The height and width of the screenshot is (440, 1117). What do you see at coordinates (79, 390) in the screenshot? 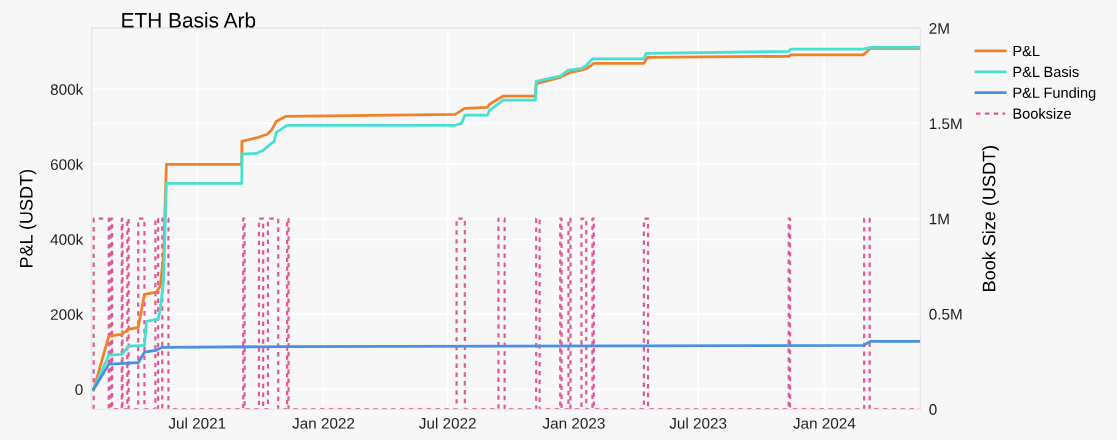
I see `y-tick-label: 0` at bounding box center [79, 390].